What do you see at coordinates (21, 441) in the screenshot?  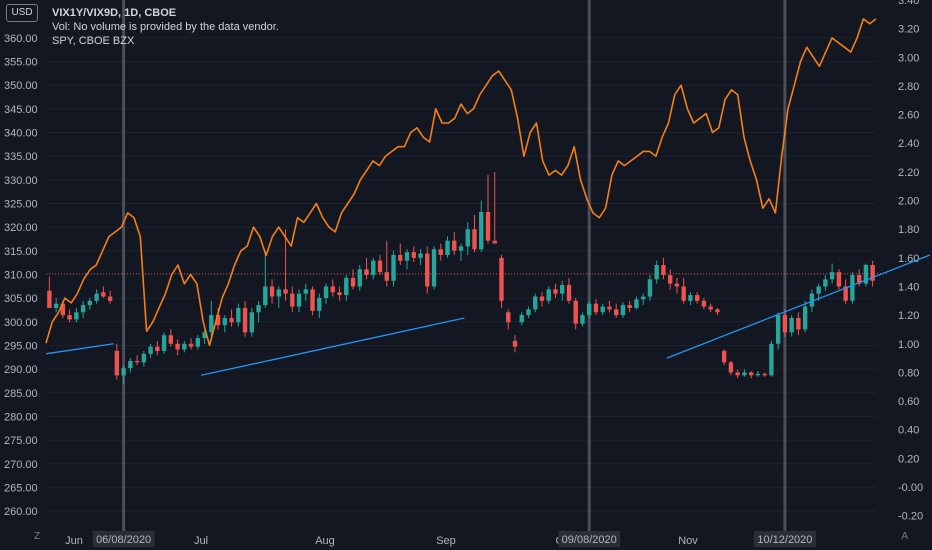 I see `left-axis-tick: 275.00` at bounding box center [21, 441].